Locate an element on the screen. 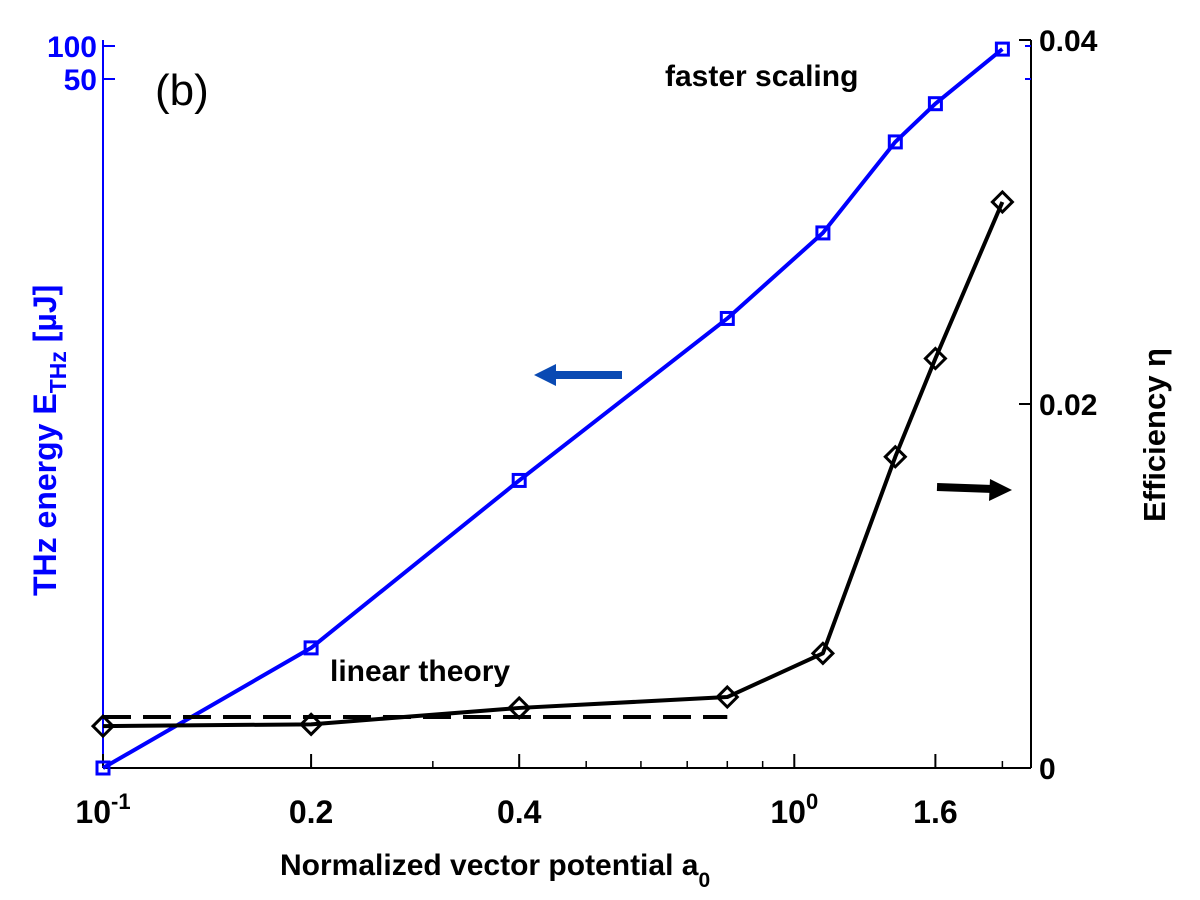 Image resolution: width=1200 pixels, height=900 pixels. x-axis-label: Normalized vector potential a0 is located at coordinates (495, 870).